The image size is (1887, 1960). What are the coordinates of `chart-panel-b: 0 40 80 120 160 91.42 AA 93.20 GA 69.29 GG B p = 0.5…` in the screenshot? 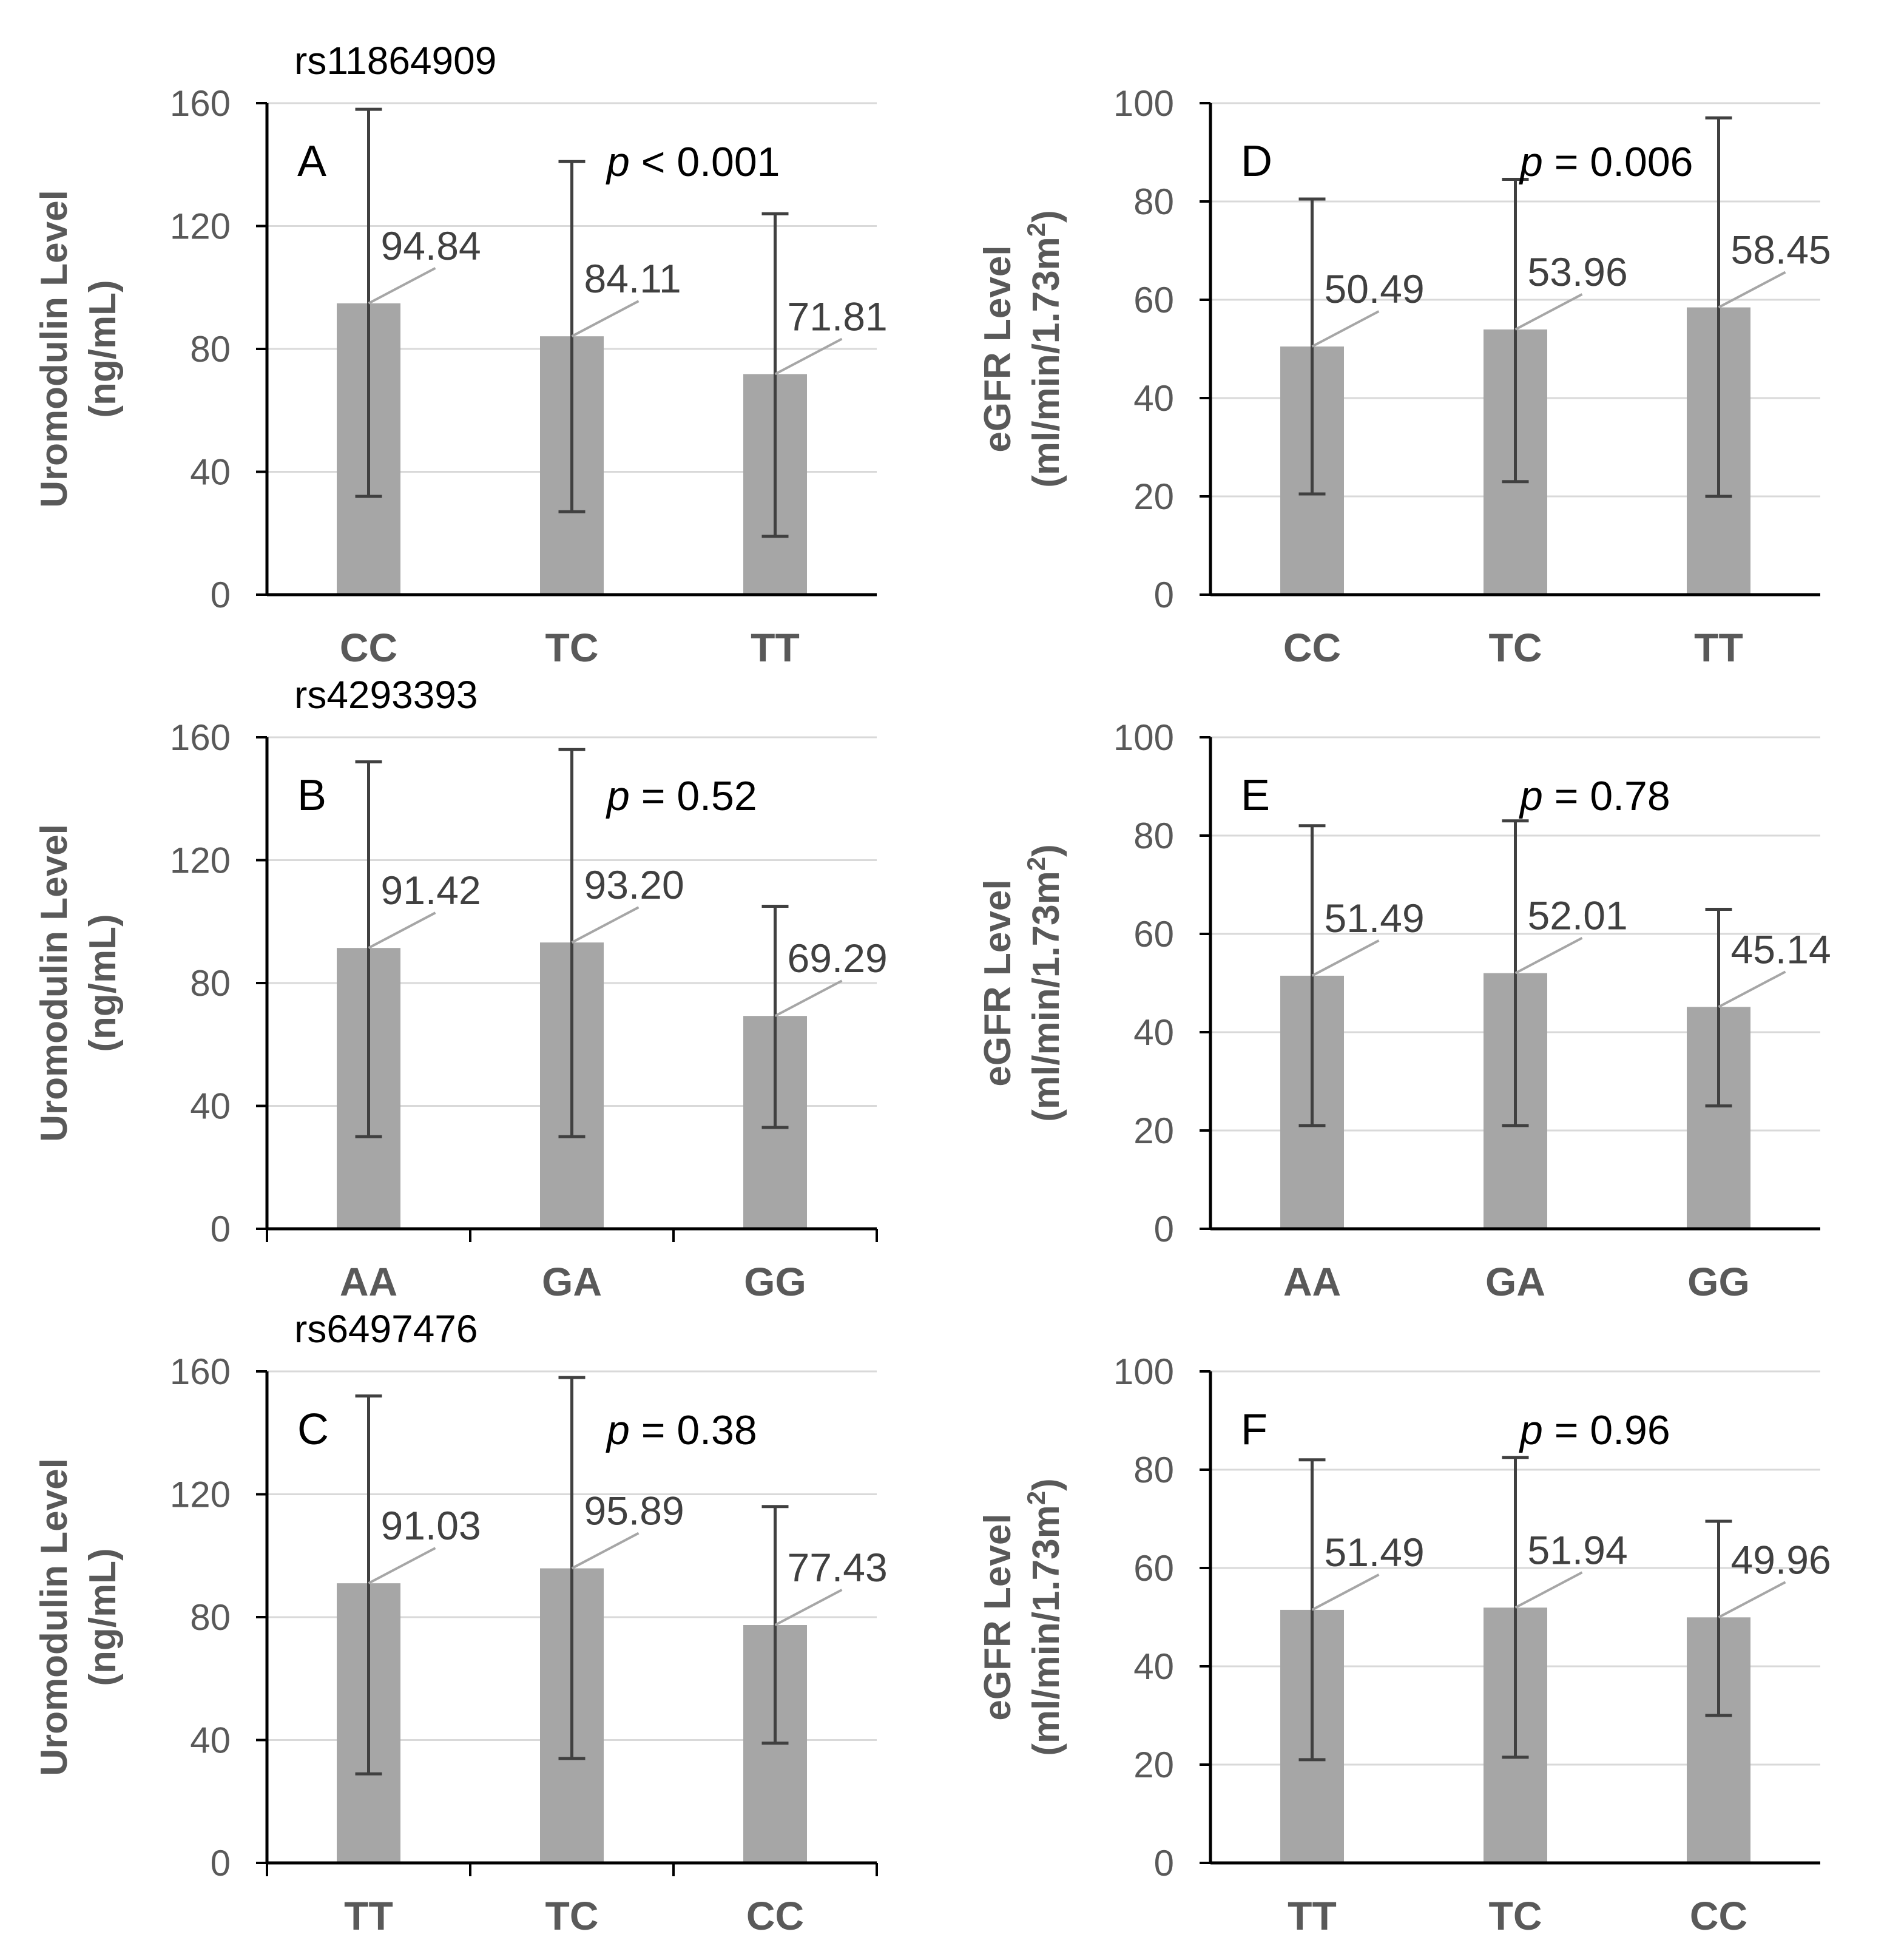 It's located at (460, 989).